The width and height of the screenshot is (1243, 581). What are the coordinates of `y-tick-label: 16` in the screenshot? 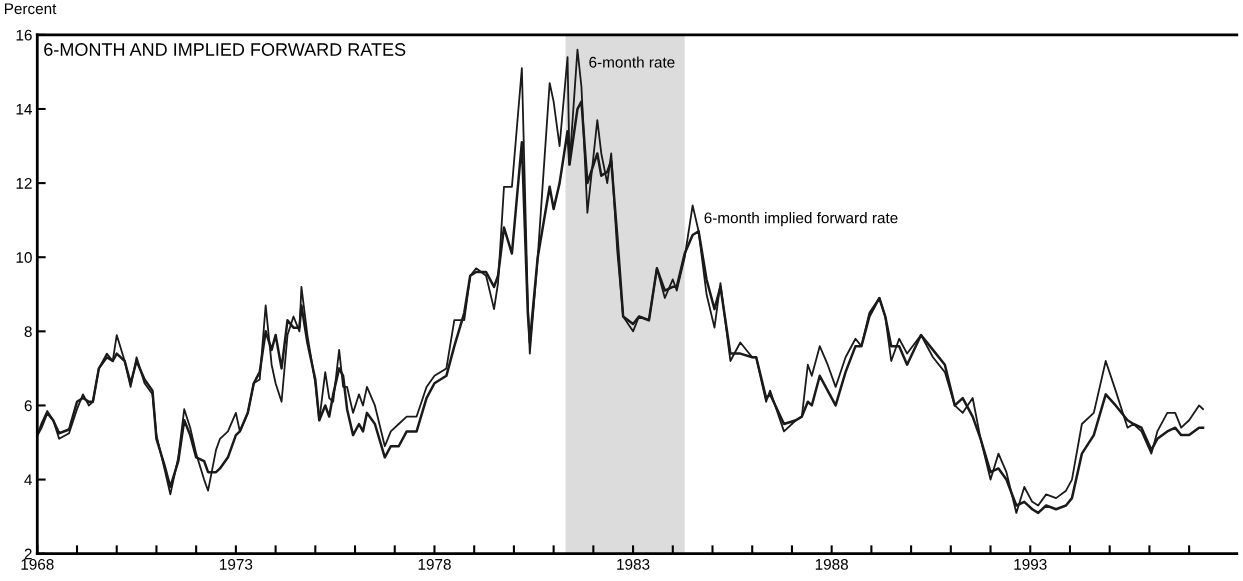 It's located at (24, 35).